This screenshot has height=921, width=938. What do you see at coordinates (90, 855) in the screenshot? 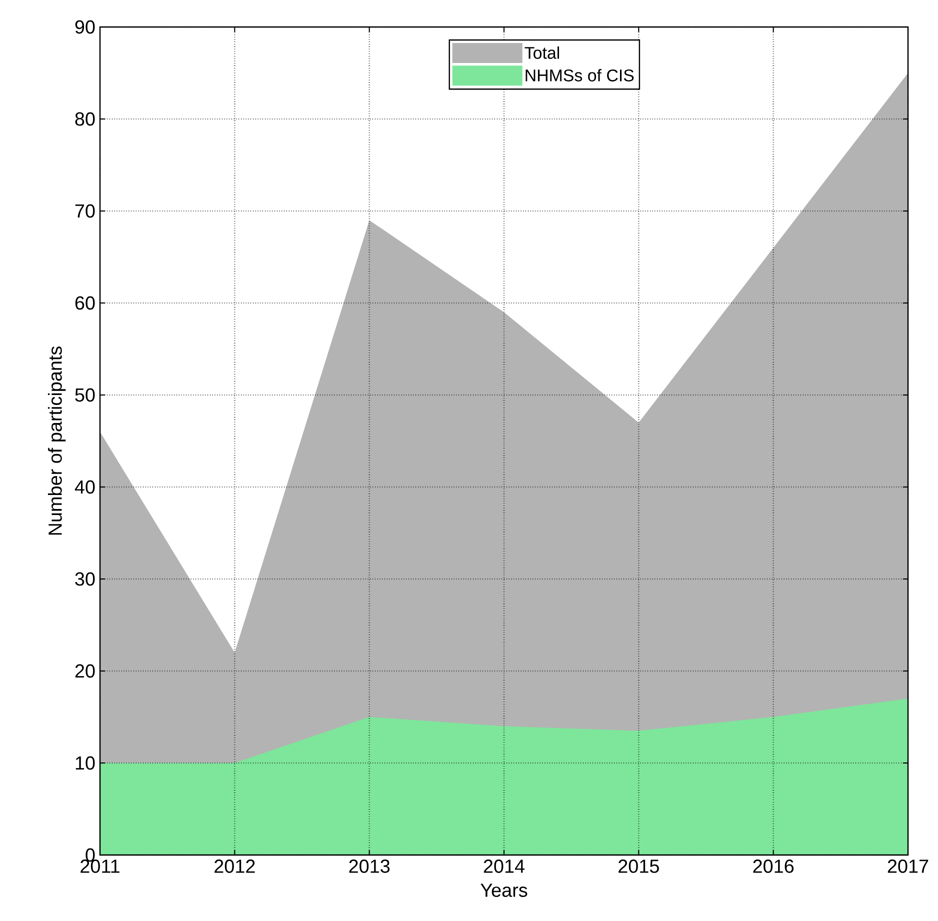
I see `y-tick-label: 0` at bounding box center [90, 855].